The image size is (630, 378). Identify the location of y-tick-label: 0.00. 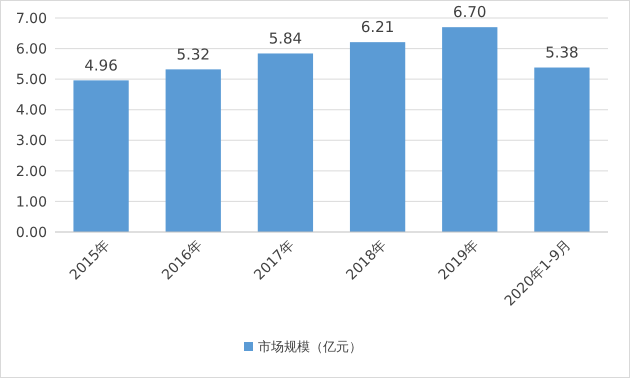
(31, 232).